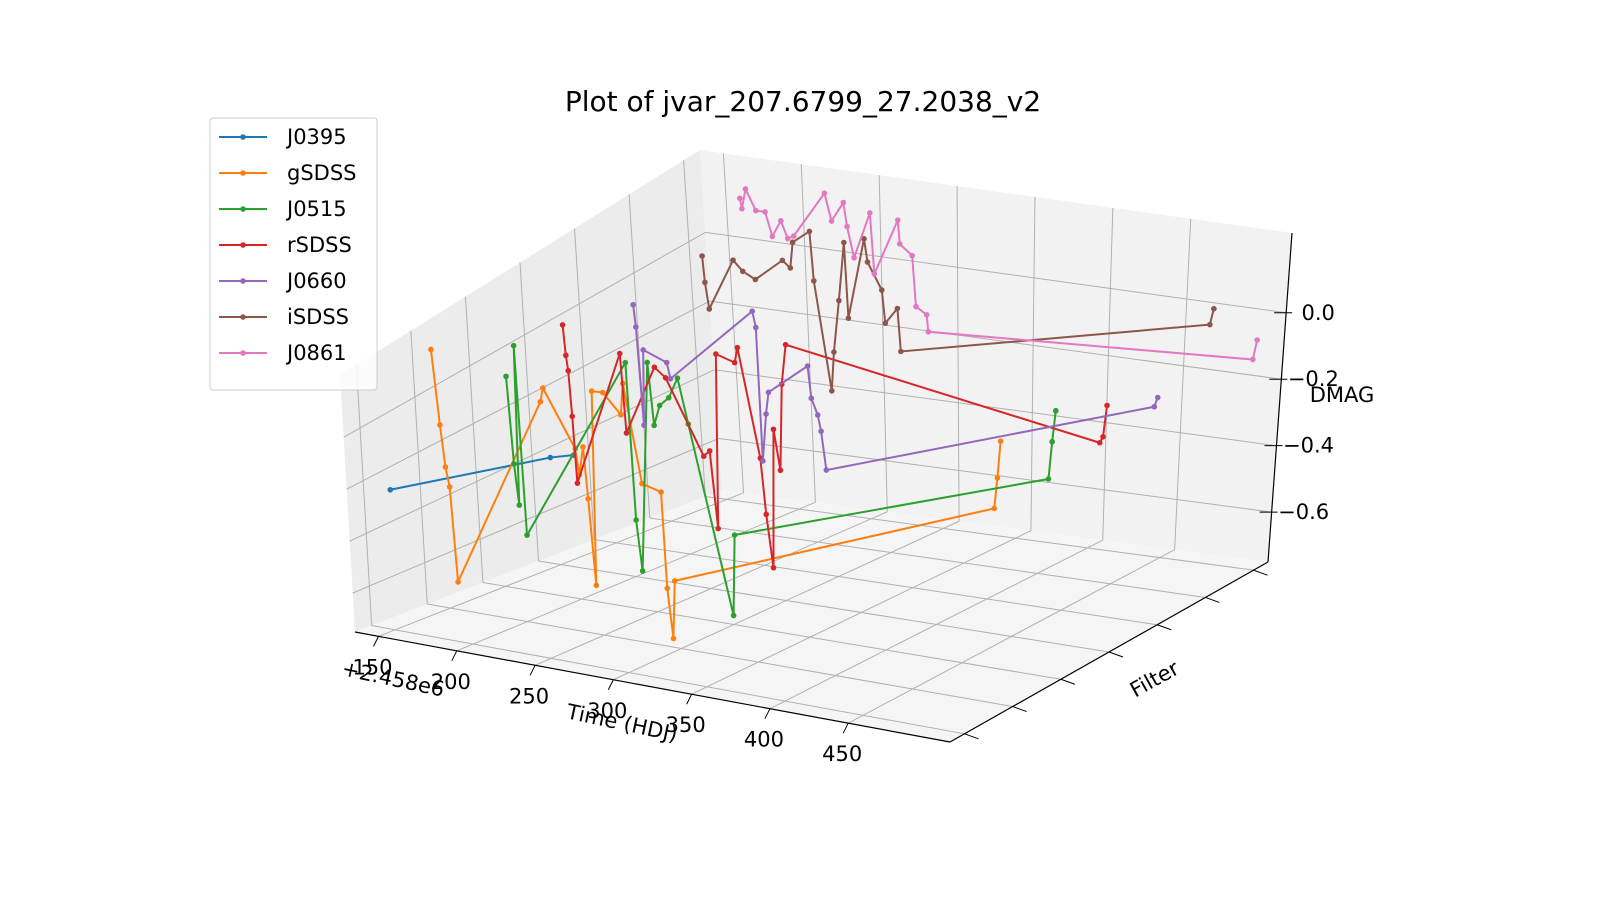 This screenshot has height=900, width=1600. I want to click on legend-label: rSDSS, so click(319, 245).